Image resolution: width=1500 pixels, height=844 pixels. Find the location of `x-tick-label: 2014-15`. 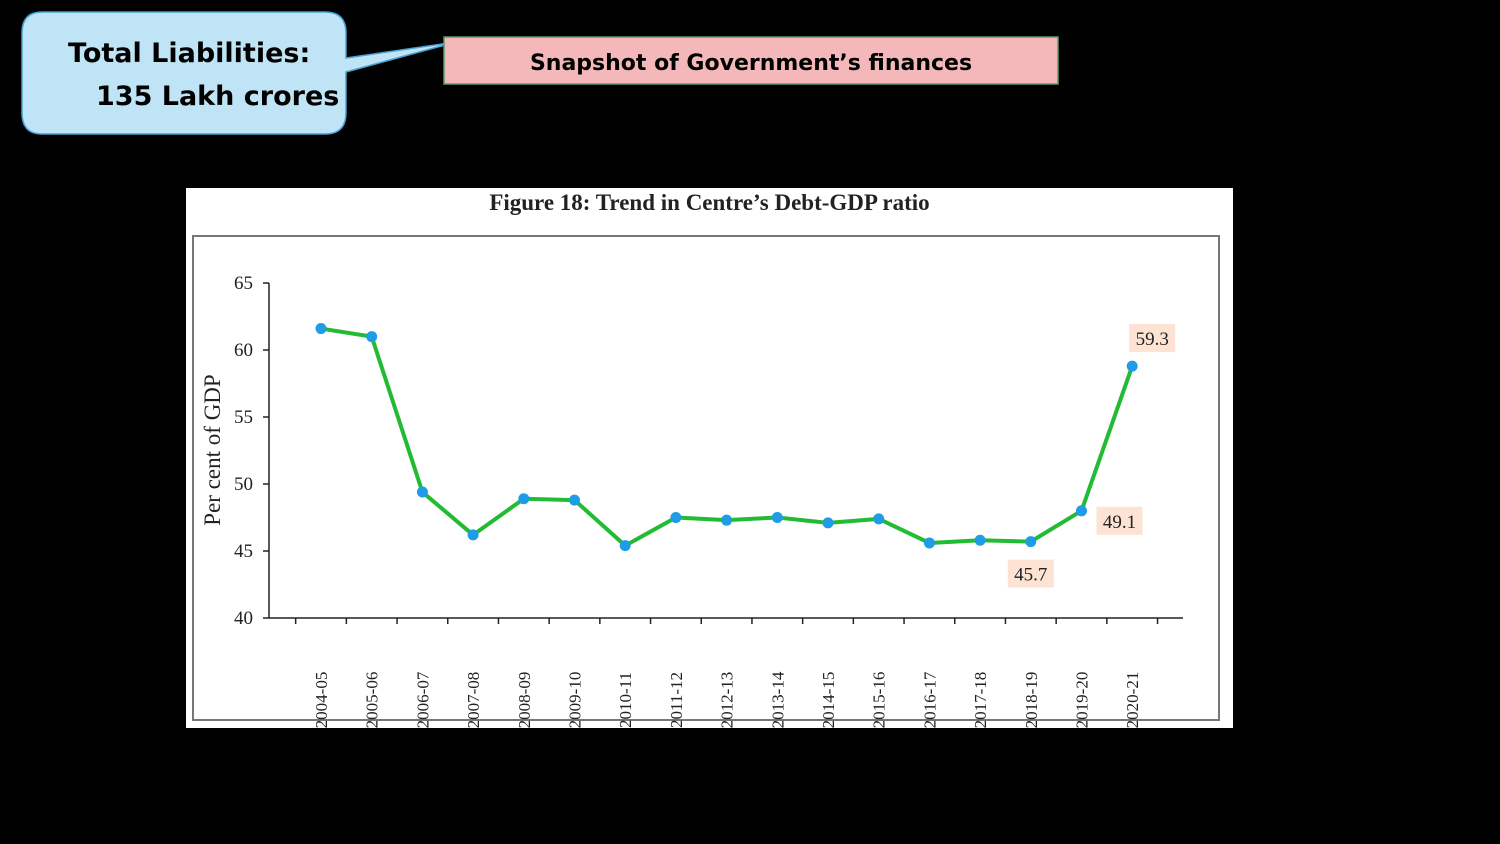

x-tick-label: 2014-15 is located at coordinates (828, 700).